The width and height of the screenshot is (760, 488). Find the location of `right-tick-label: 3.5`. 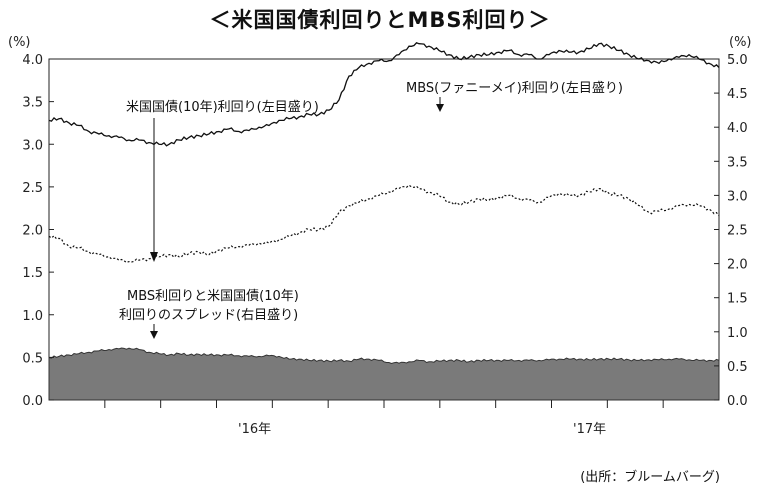

right-tick-label: 3.5 is located at coordinates (737, 162).